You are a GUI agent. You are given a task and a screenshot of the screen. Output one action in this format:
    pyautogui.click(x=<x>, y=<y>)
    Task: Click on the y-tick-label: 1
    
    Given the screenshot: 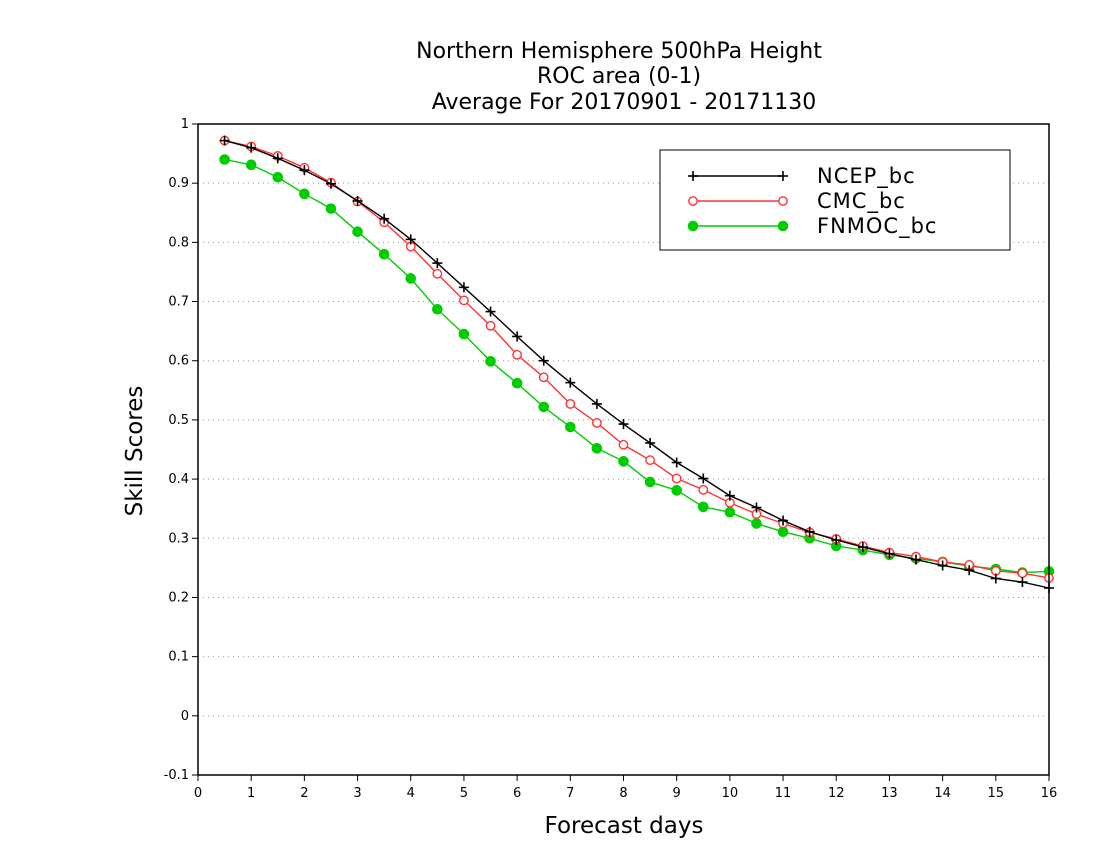 What is the action you would take?
    pyautogui.click(x=185, y=124)
    